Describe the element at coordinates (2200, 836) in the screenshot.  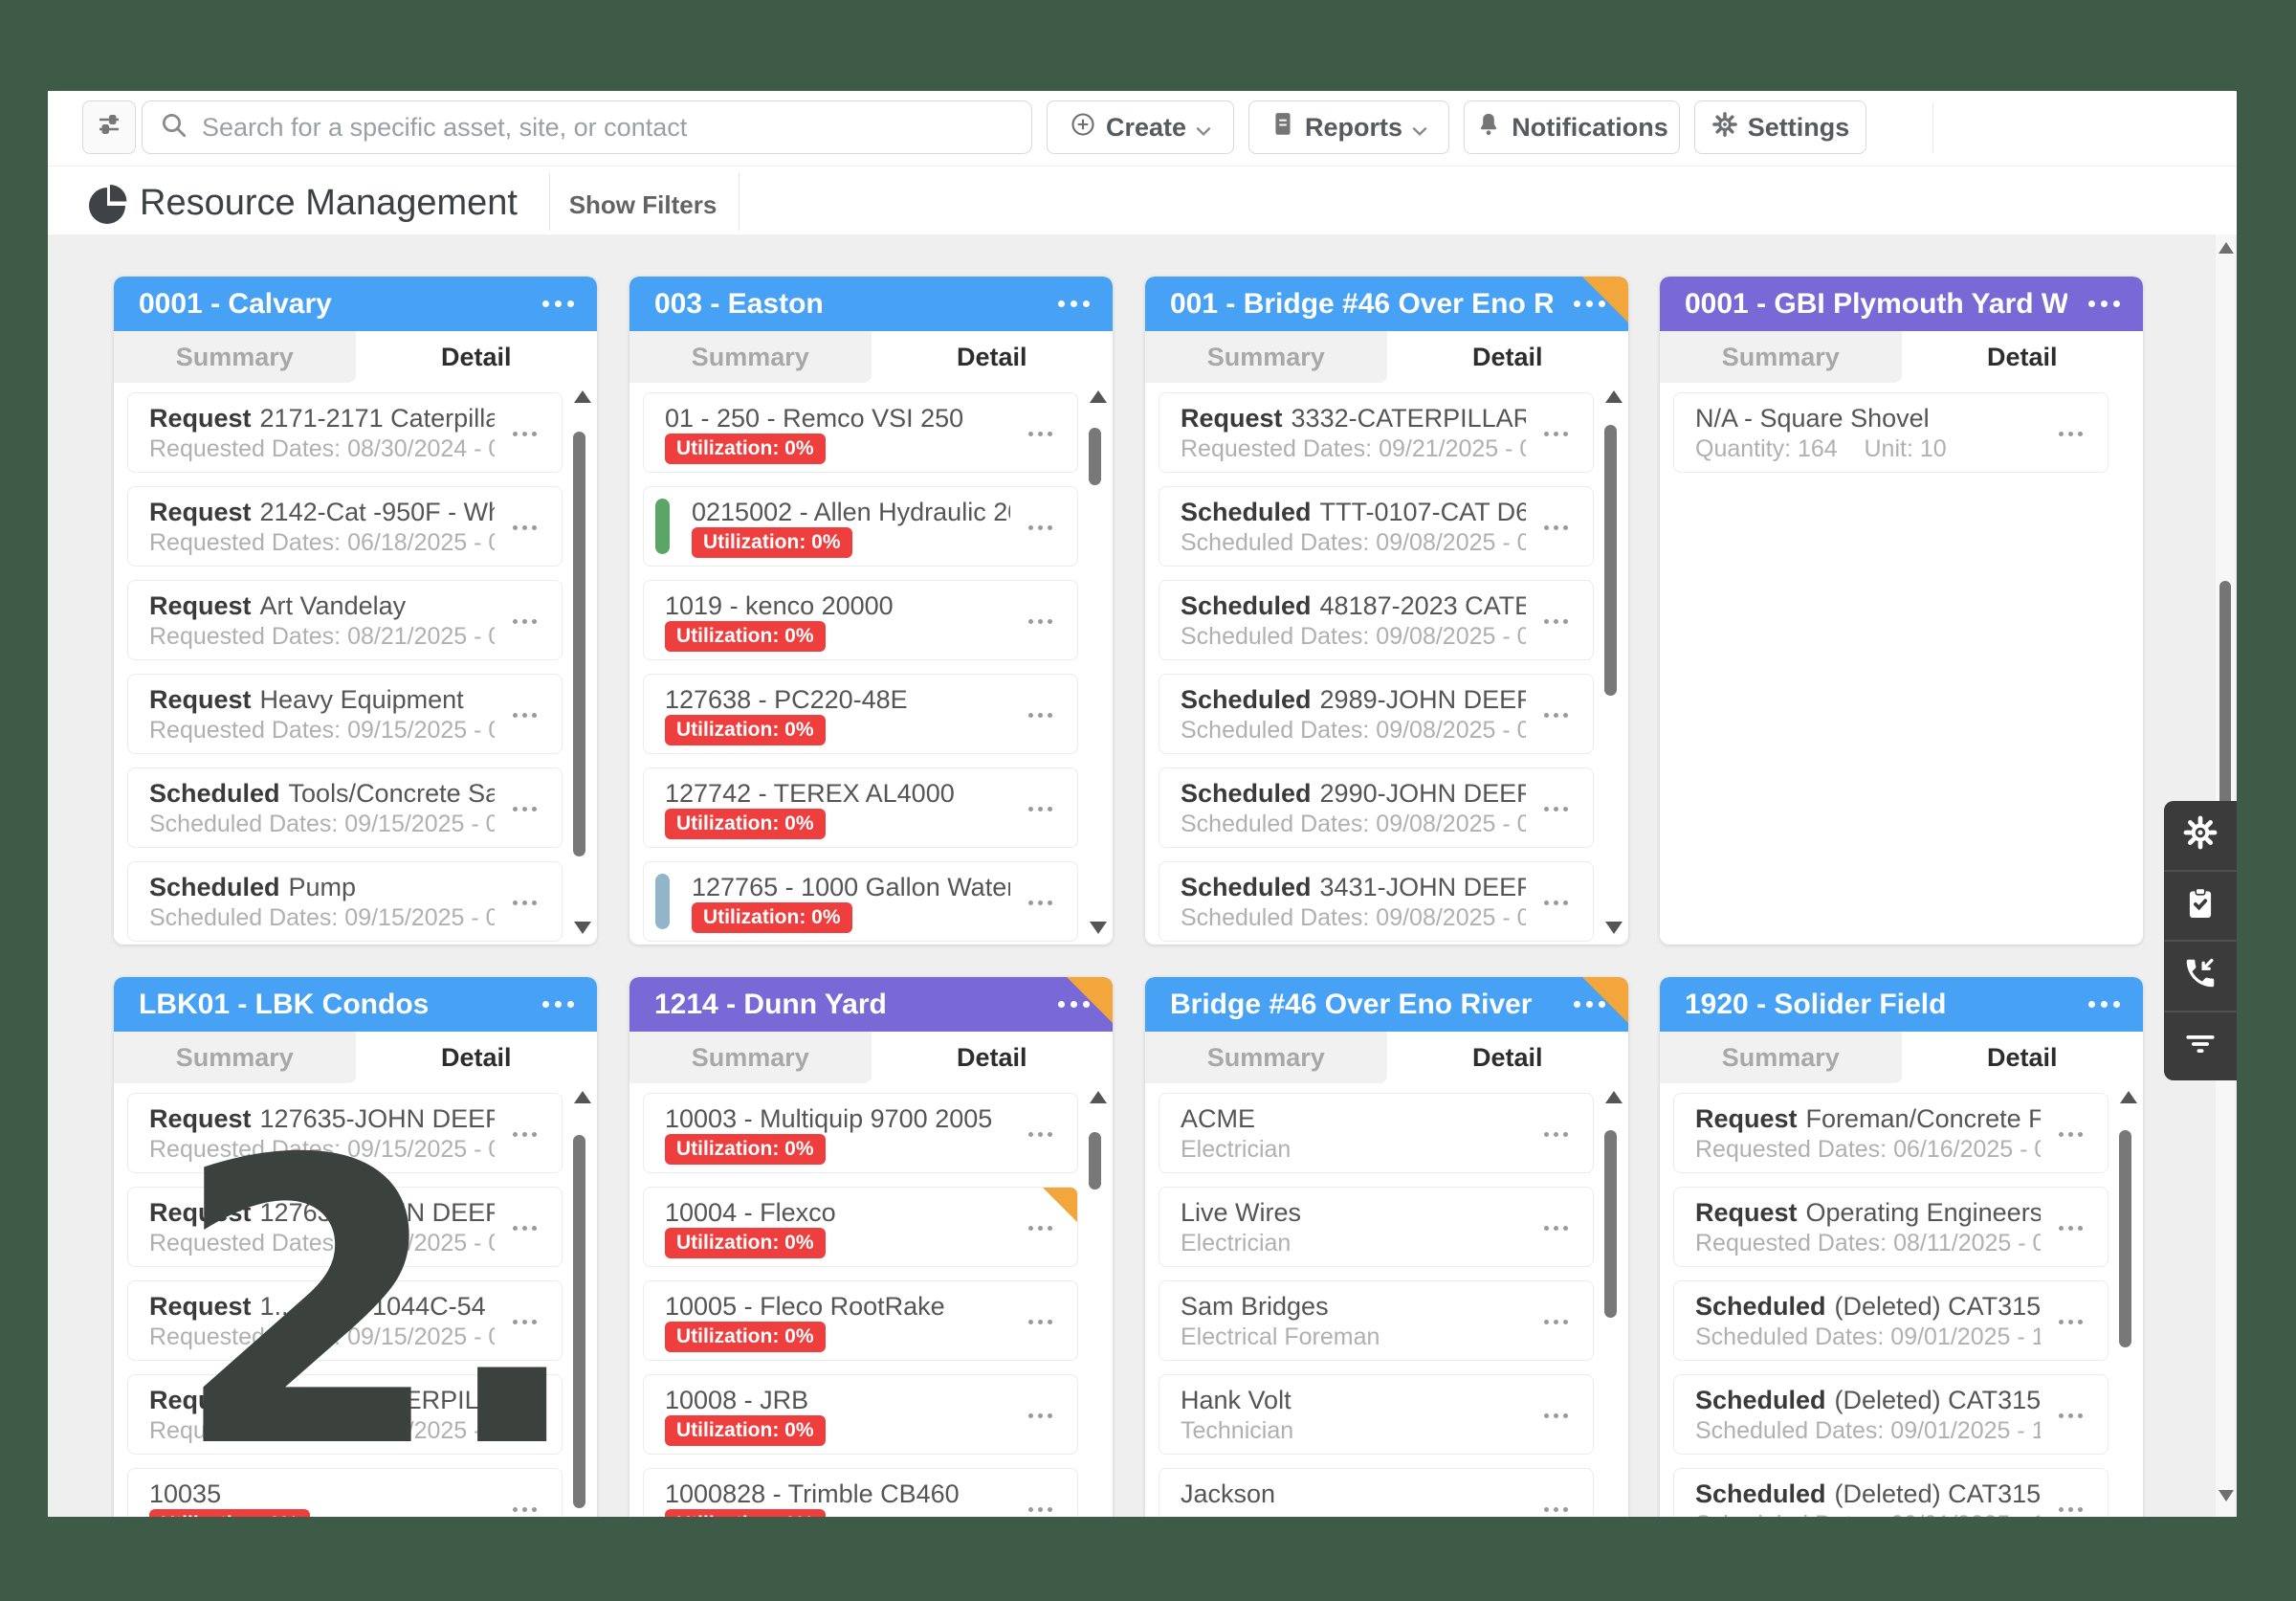
I see `toolbar-settings-button` at that location.